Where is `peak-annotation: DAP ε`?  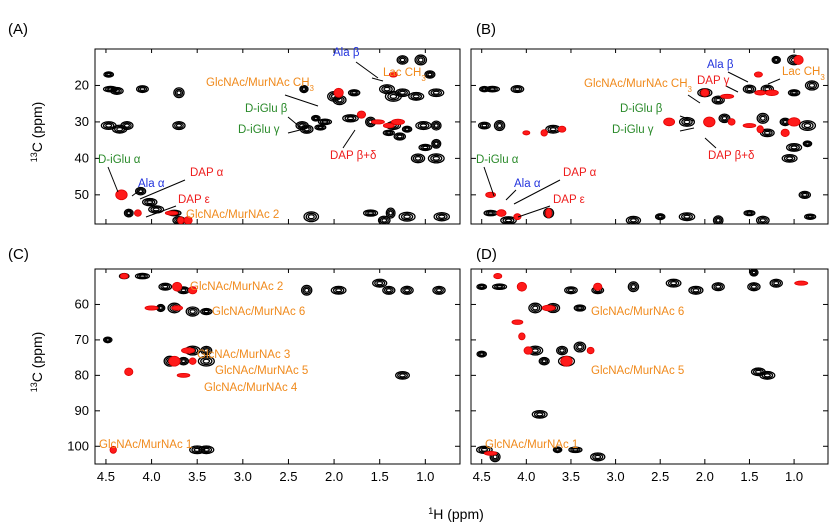 peak-annotation: DAP ε is located at coordinates (569, 200).